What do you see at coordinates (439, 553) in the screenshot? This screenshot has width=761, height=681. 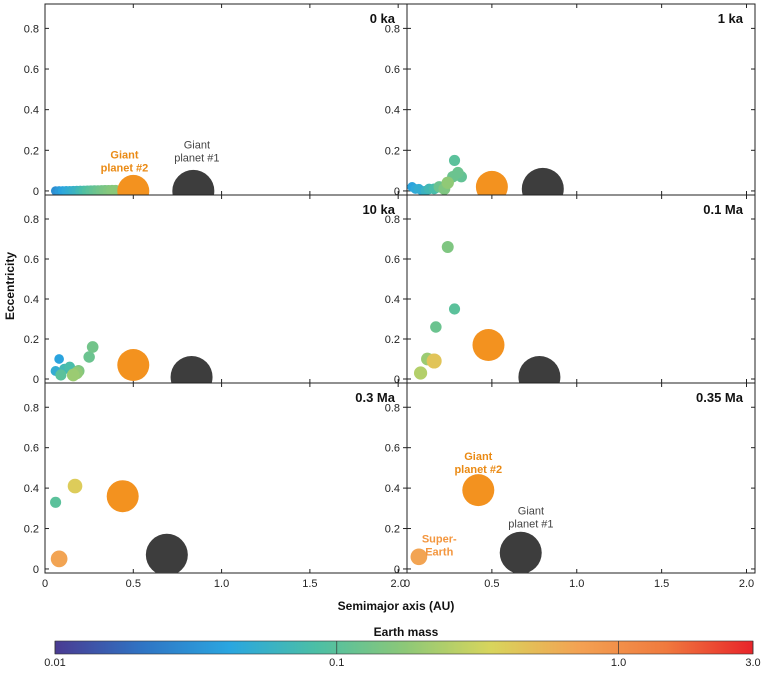 I see `annotation-line: Earth` at bounding box center [439, 553].